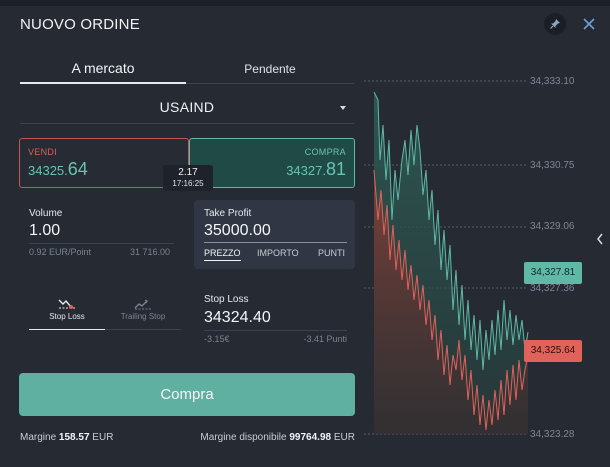 The height and width of the screenshot is (467, 610). I want to click on instrument-name: USAIND, so click(187, 107).